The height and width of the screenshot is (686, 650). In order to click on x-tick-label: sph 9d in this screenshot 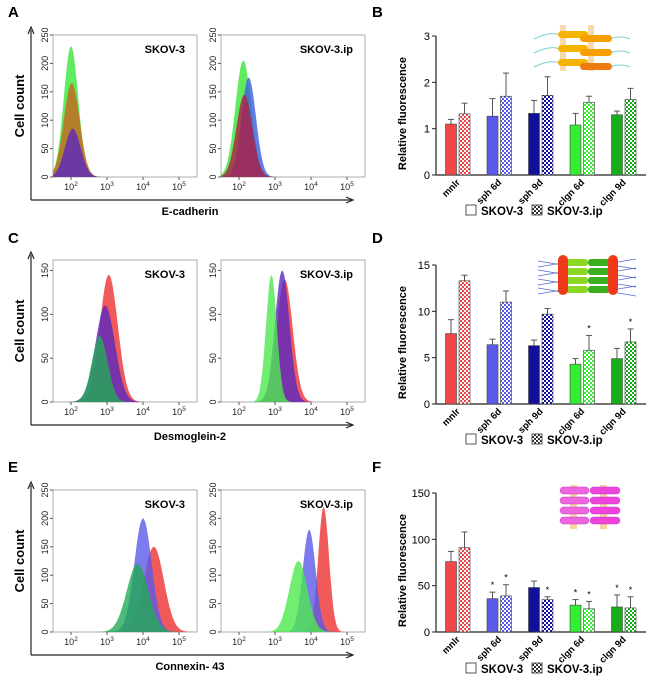, I will do `click(531, 192)`.